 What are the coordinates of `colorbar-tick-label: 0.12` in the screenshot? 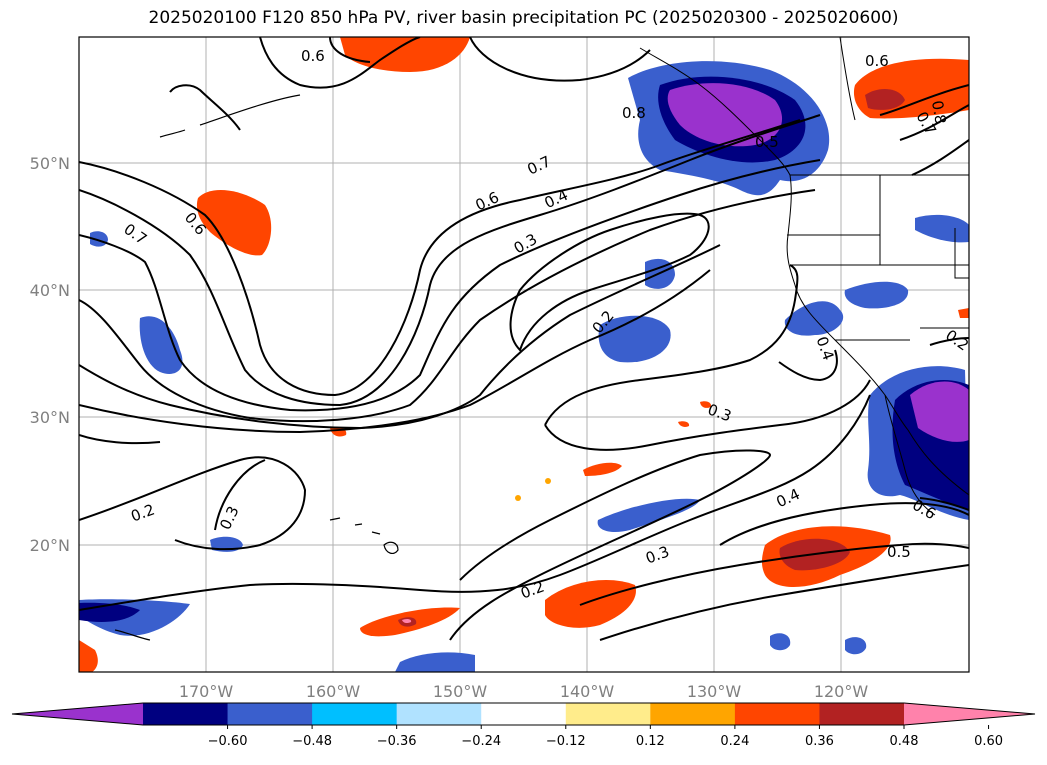 It's located at (650, 741).